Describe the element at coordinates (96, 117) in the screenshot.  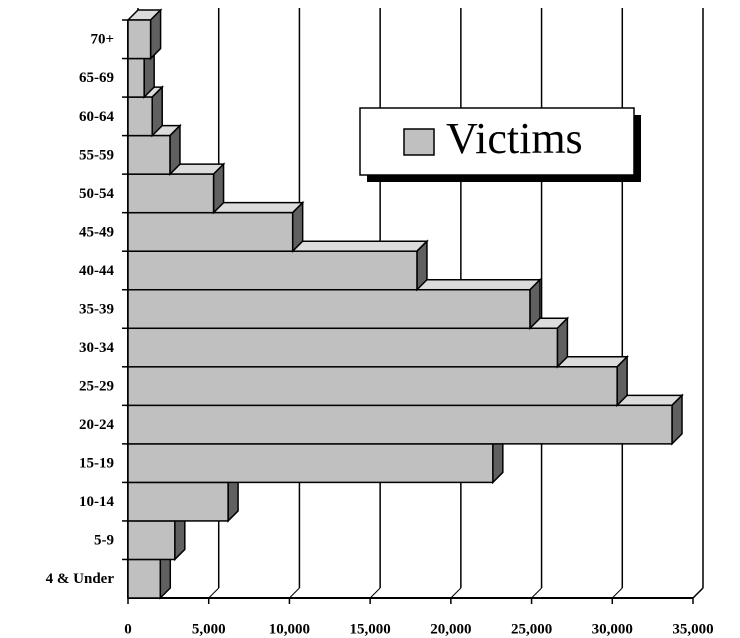
I see `y-tick-label: 60-64` at that location.